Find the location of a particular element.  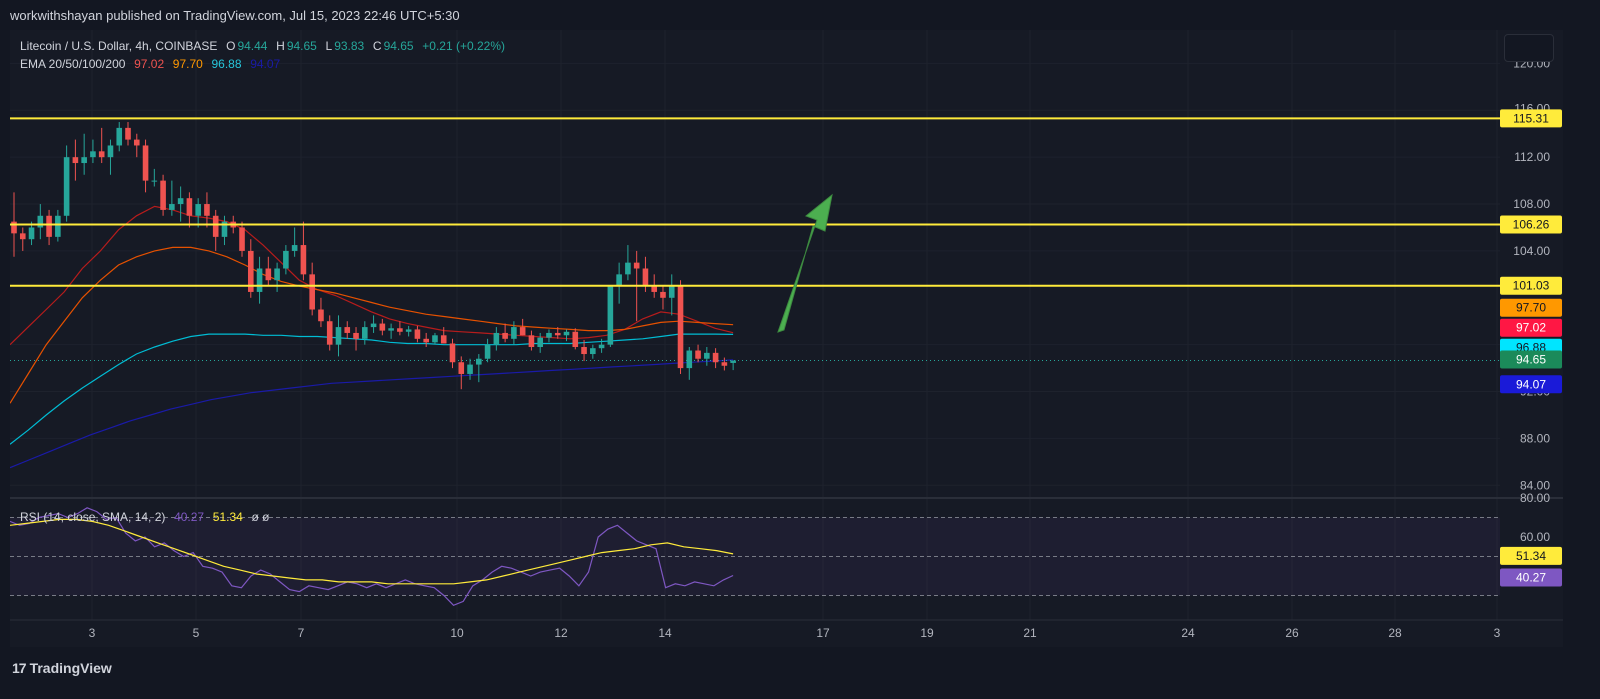

ema-badge: 97.70 is located at coordinates (1531, 307).